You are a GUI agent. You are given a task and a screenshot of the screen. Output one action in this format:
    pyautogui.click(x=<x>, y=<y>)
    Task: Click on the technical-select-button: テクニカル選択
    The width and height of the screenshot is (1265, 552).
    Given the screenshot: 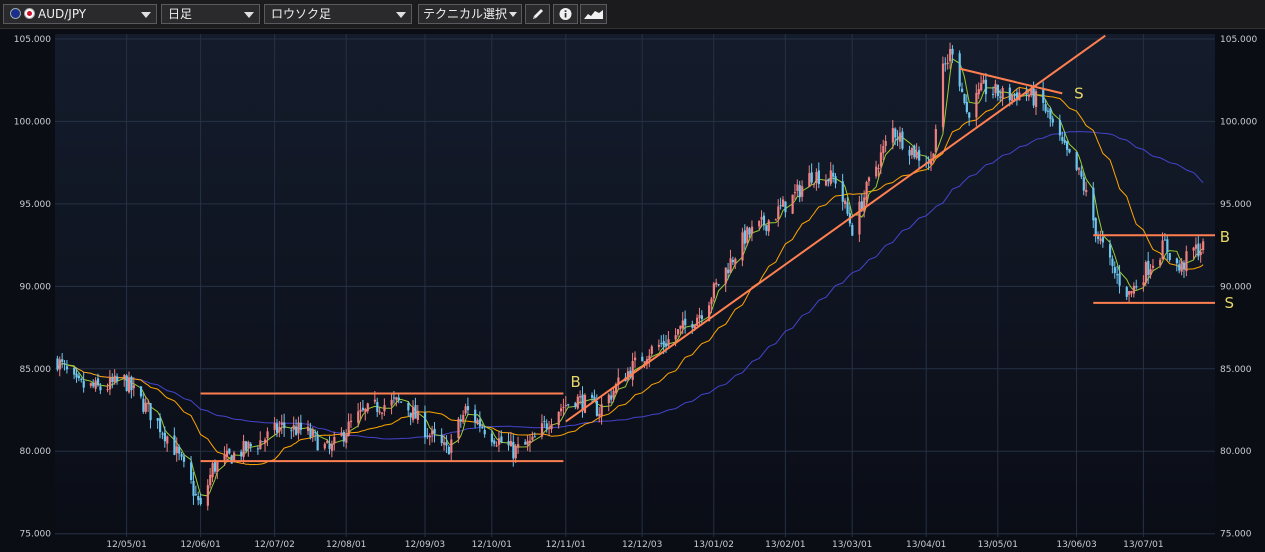 What is the action you would take?
    pyautogui.click(x=470, y=14)
    